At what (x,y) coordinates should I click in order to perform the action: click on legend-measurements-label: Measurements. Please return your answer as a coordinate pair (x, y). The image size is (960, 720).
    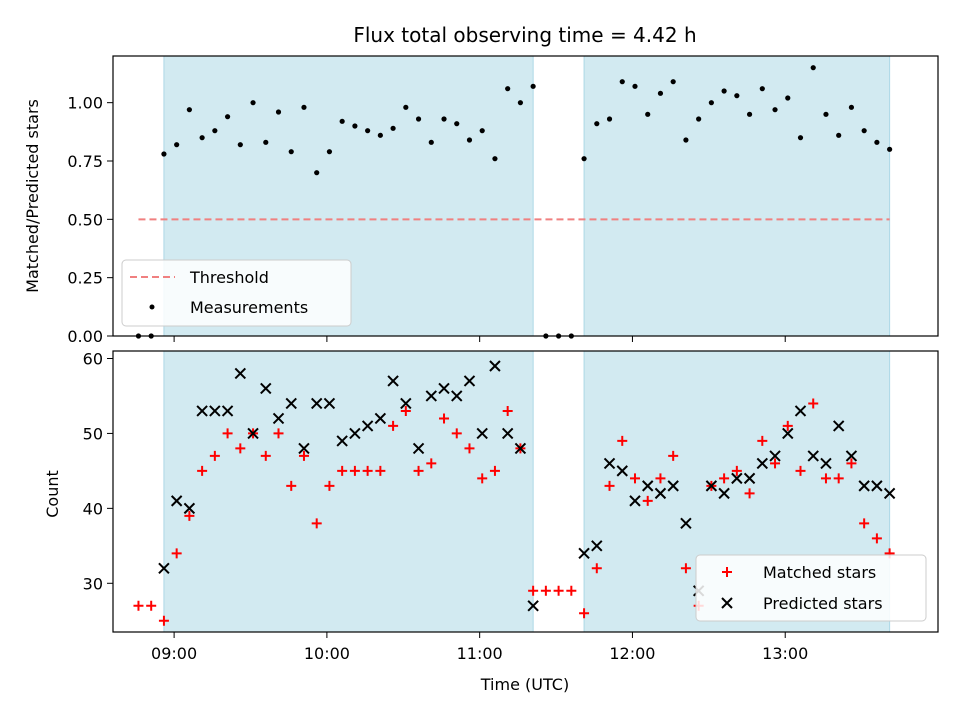
    Looking at the image, I should click on (249, 307).